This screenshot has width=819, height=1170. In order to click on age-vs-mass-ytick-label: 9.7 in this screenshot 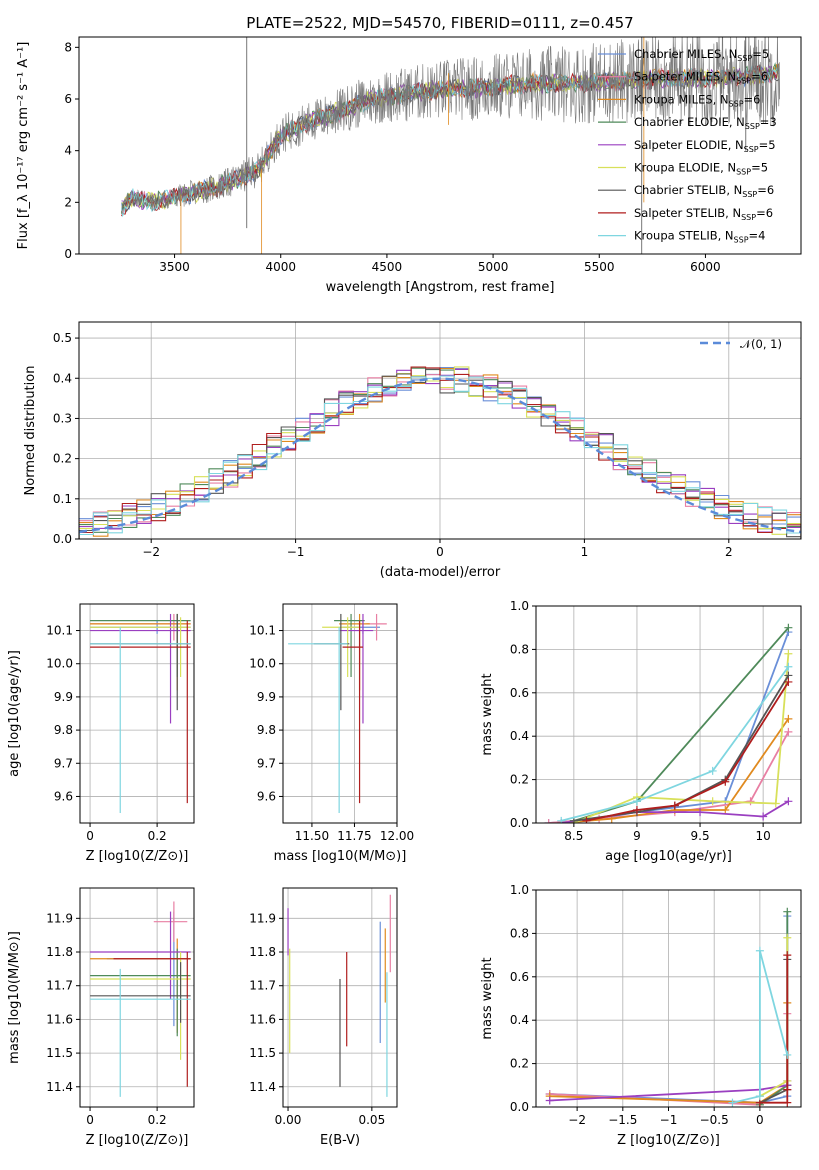, I will do `click(266, 763)`.